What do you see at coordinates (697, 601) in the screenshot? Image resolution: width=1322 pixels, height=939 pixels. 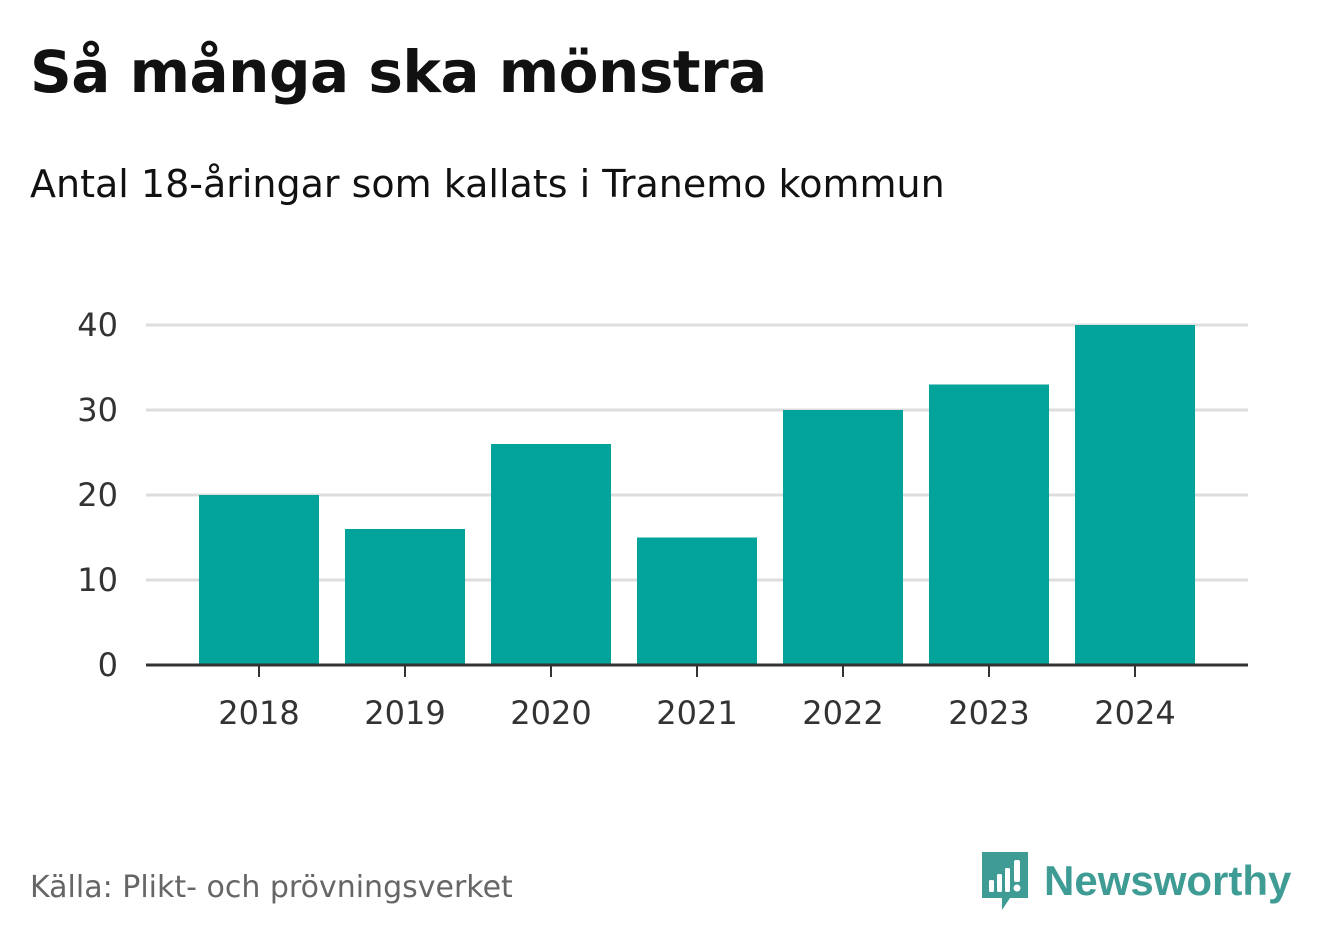 I see `bar-2021` at bounding box center [697, 601].